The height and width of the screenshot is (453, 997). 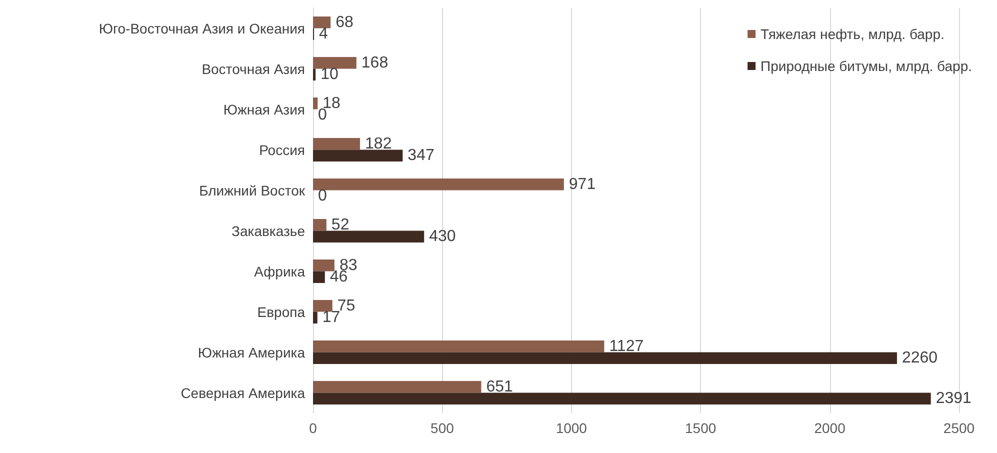 I want to click on data-label: 651, so click(x=500, y=387).